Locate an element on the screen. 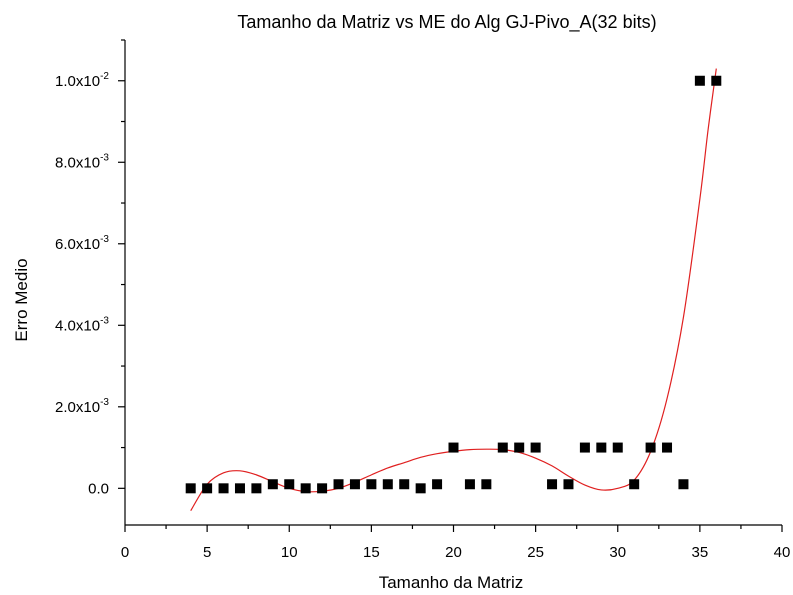  y-tick-label: 4.0x10⁻³ is located at coordinates (82, 324).